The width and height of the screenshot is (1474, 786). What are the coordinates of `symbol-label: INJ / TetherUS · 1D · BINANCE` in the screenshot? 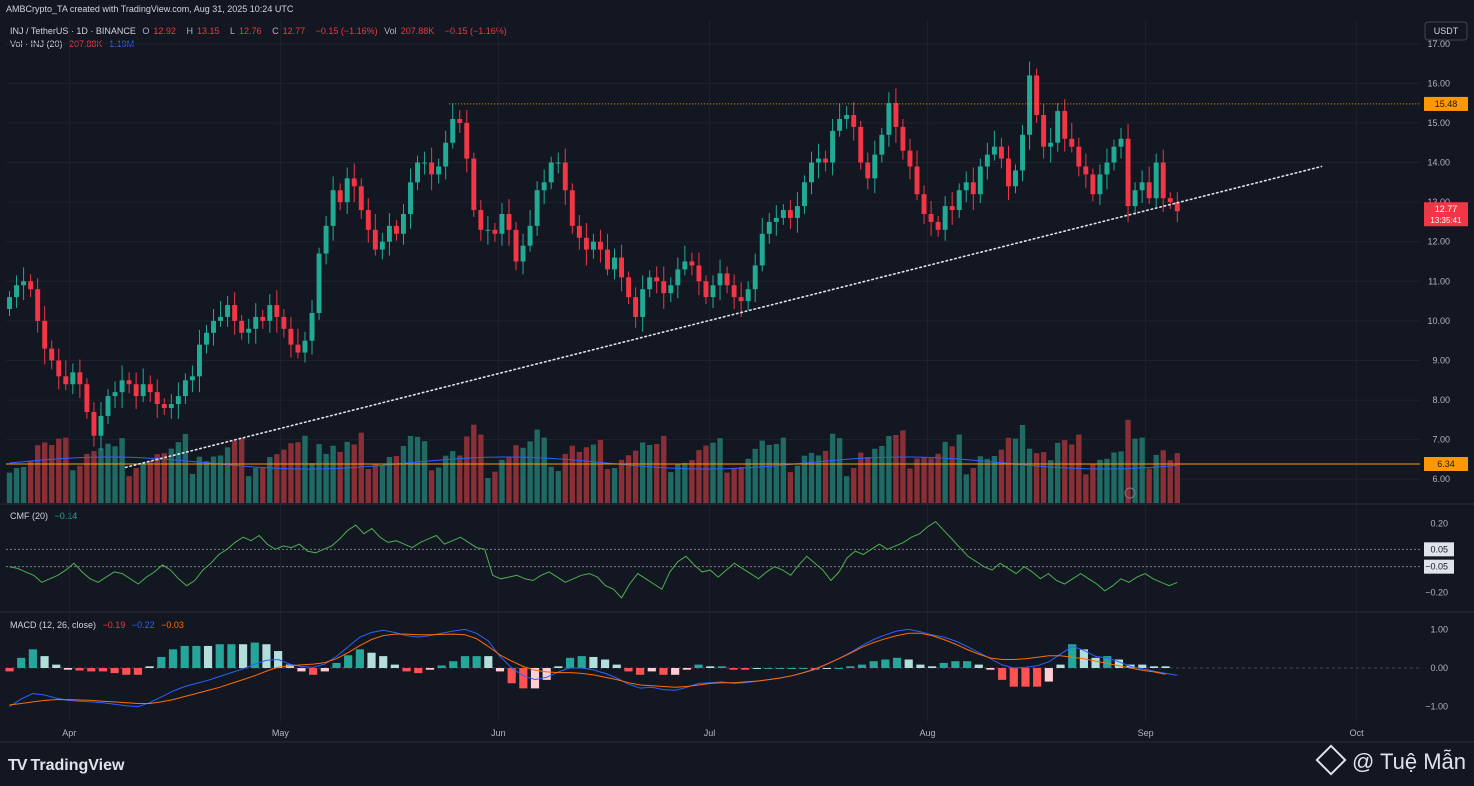 It's located at (73, 31).